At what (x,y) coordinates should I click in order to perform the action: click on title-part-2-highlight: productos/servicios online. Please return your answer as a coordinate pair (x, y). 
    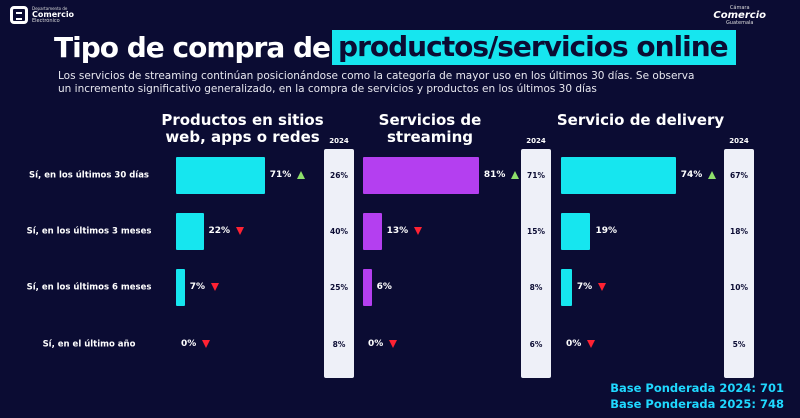
    Looking at the image, I should click on (534, 47).